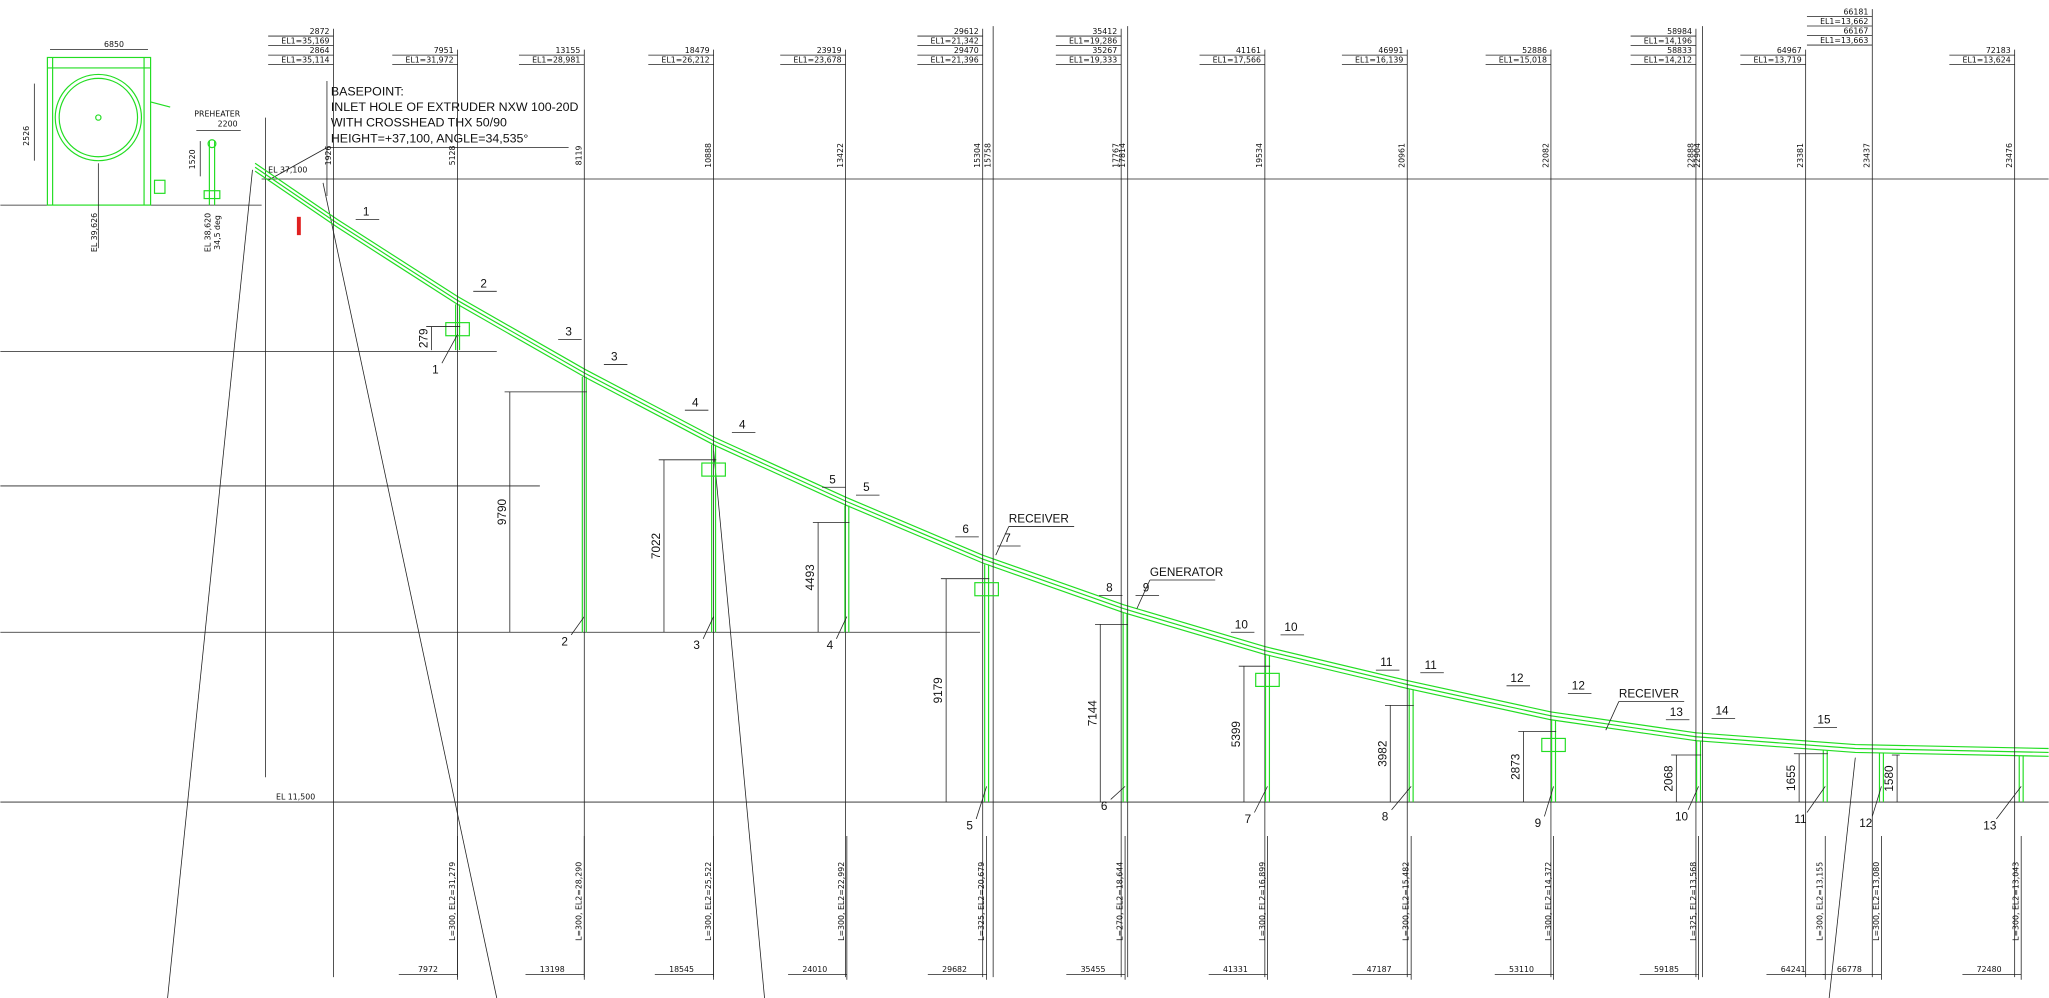 Image resolution: width=2049 pixels, height=998 pixels. I want to click on note-line: INLET HOLE OF EXTRUDER NXW 100-20D, so click(455, 107).